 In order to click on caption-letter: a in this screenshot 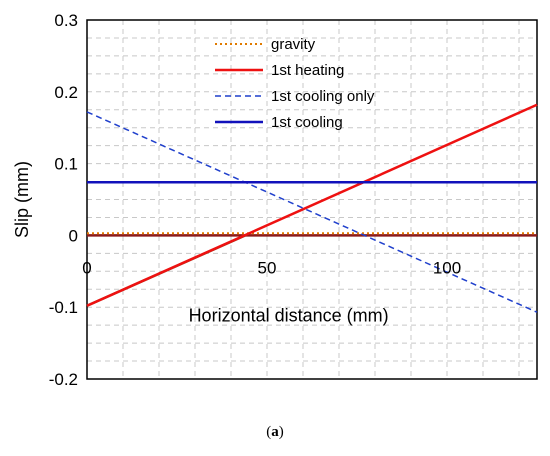, I will do `click(275, 432)`.